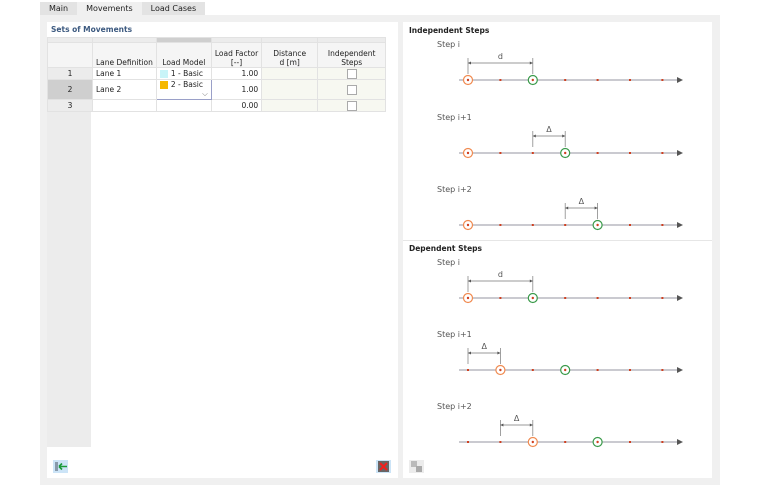 This screenshot has height=485, width=760. What do you see at coordinates (124, 55) in the screenshot?
I see `col-lane-definition: Lane Definition` at bounding box center [124, 55].